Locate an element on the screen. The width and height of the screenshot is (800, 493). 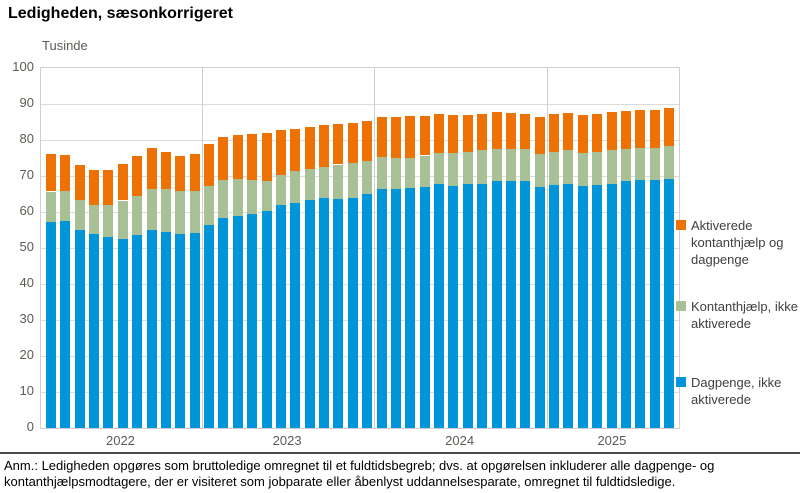
y-axis-tick-label: 30 is located at coordinates (26, 318).